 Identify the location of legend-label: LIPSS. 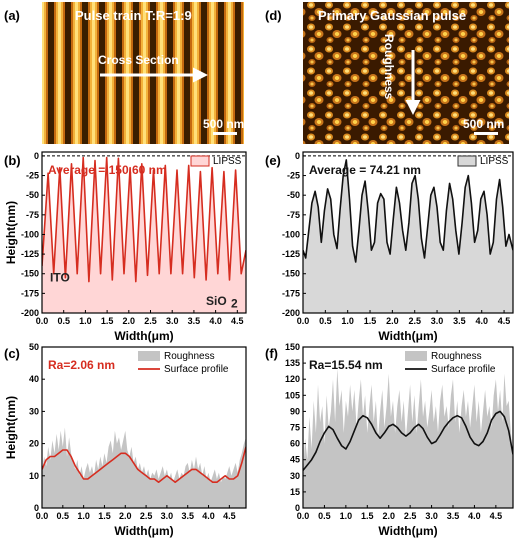
(227, 161).